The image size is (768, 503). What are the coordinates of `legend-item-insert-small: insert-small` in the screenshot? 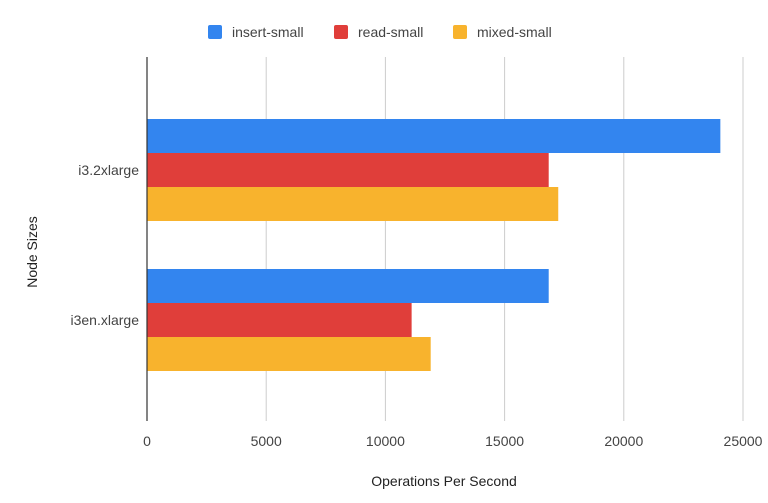 It's located at (256, 32).